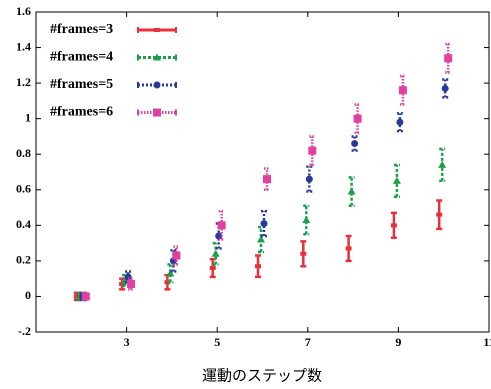 Image resolution: width=491 pixels, height=389 pixels. Describe the element at coordinates (113, 84) in the screenshot. I see `legend-entry: #frames=5` at that location.